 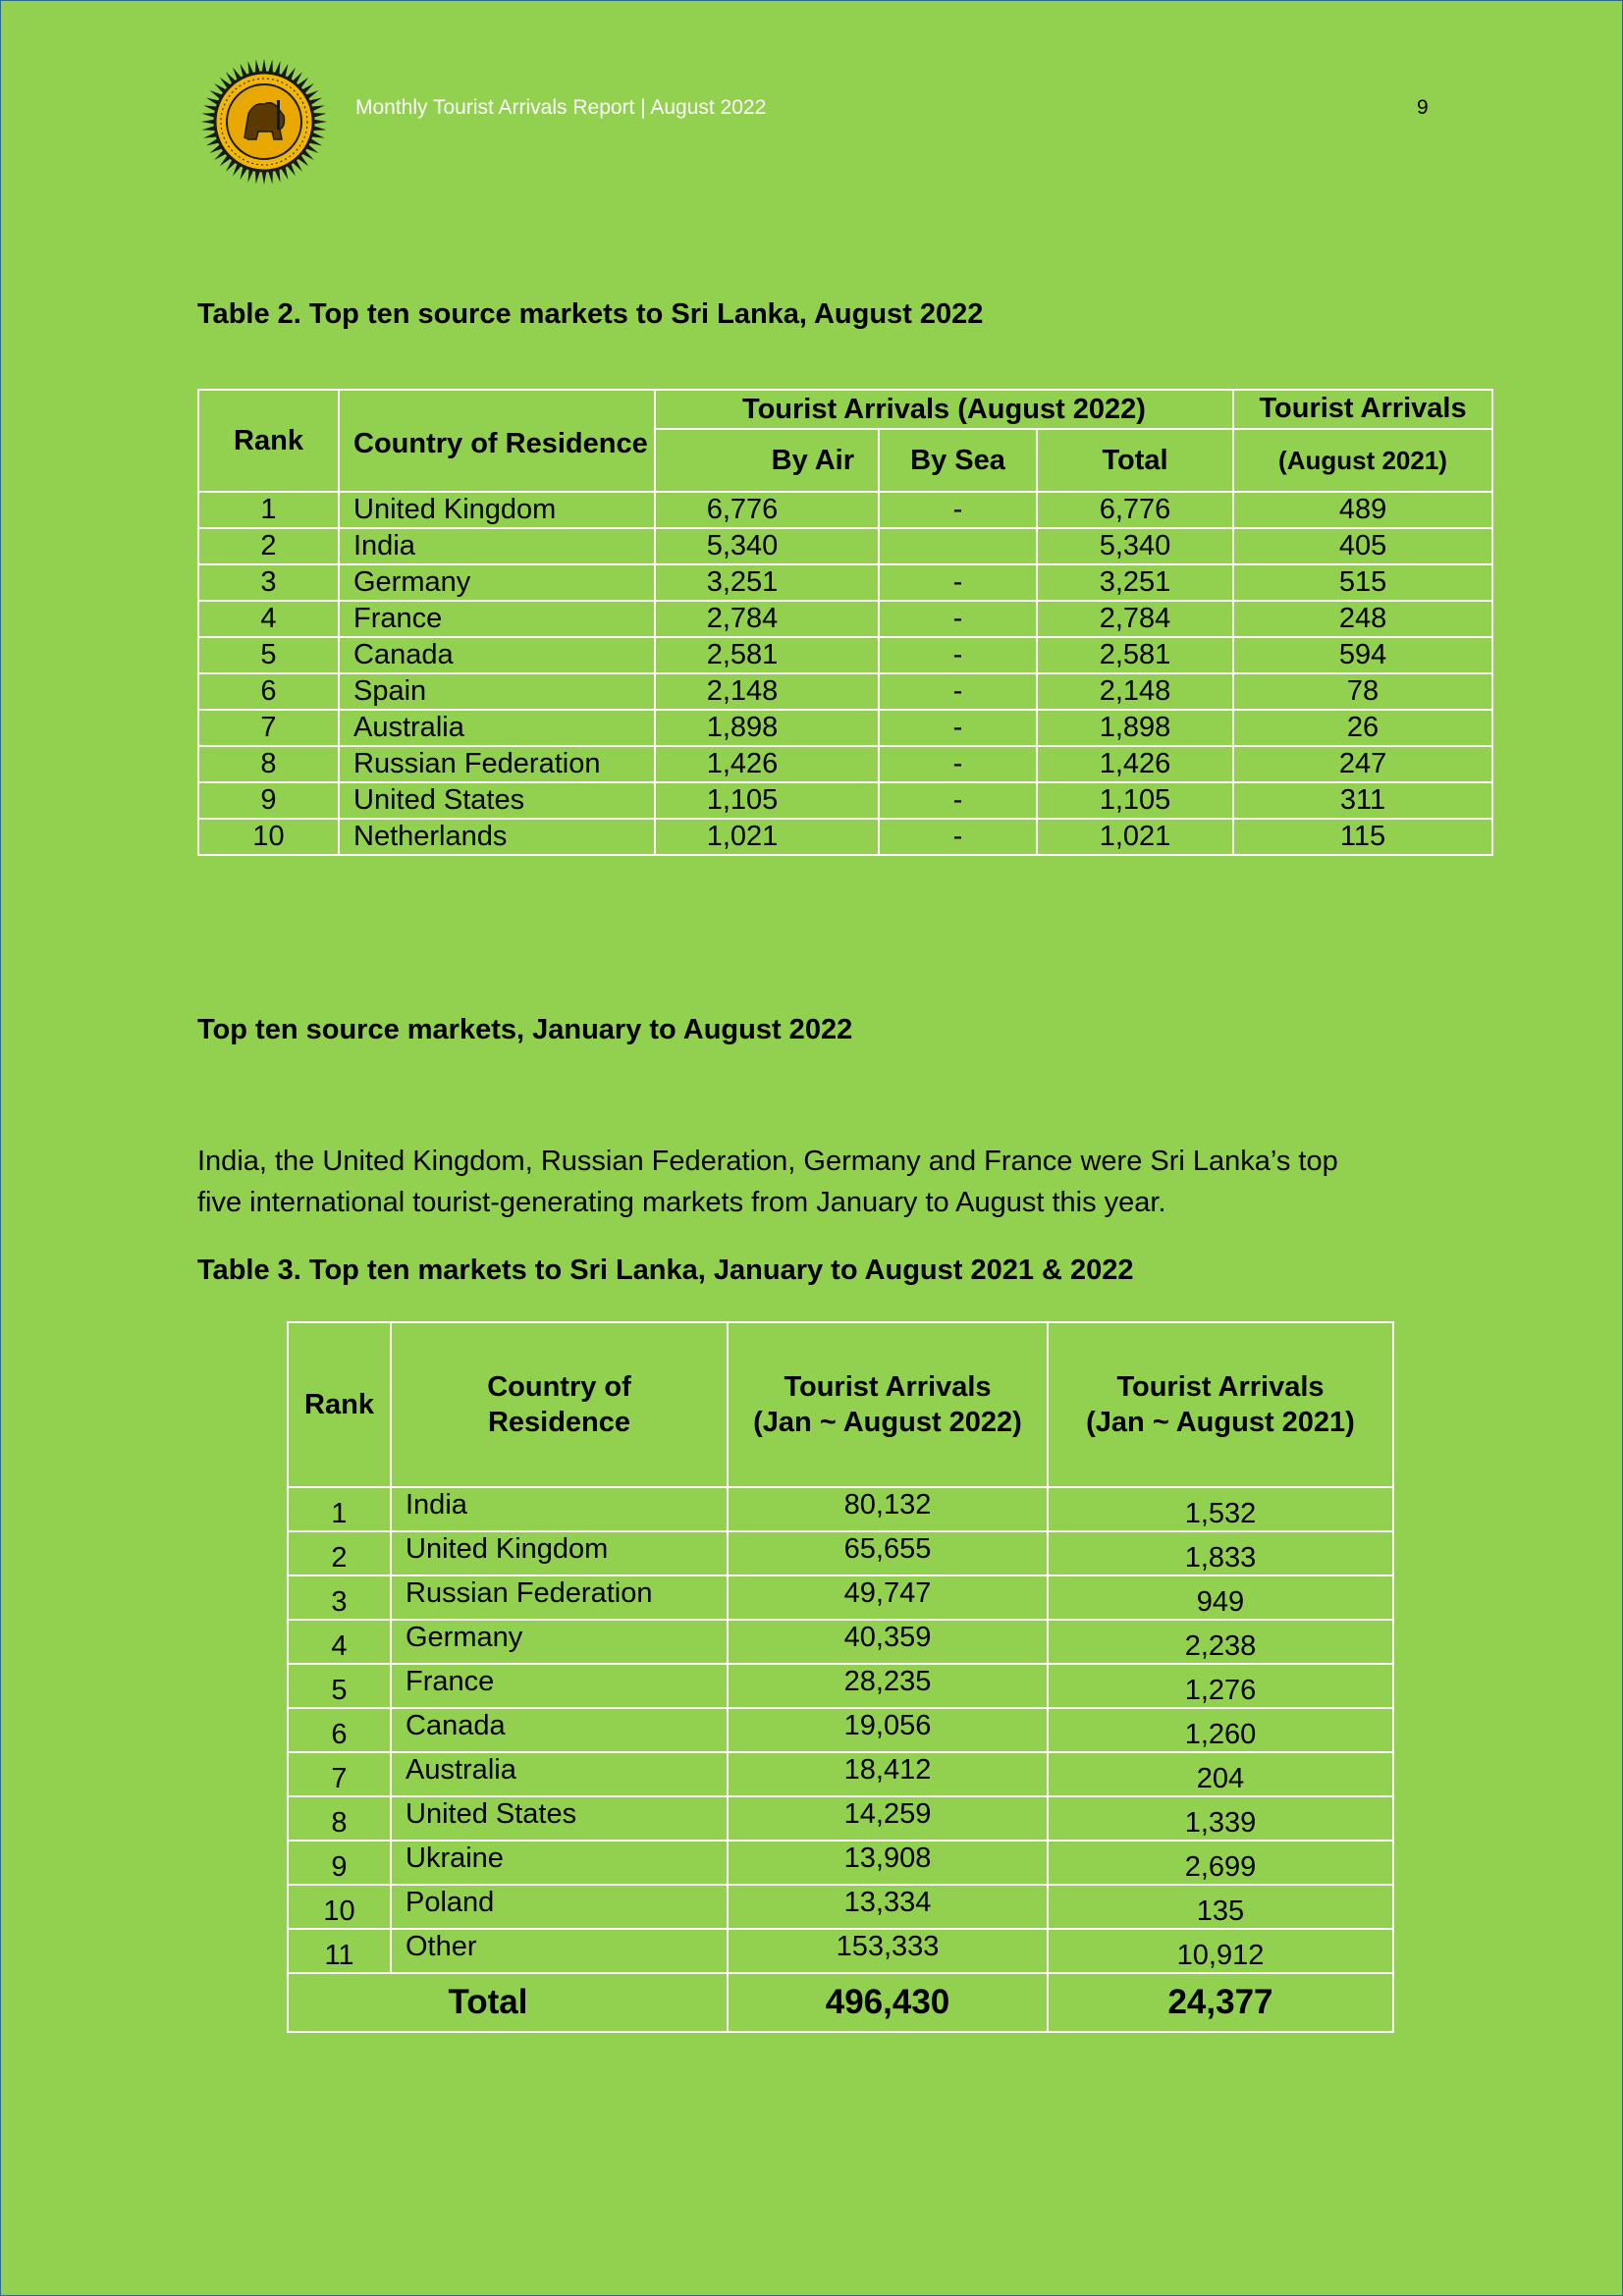 I want to click on by-air-cell: 1,426, so click(x=767, y=764).